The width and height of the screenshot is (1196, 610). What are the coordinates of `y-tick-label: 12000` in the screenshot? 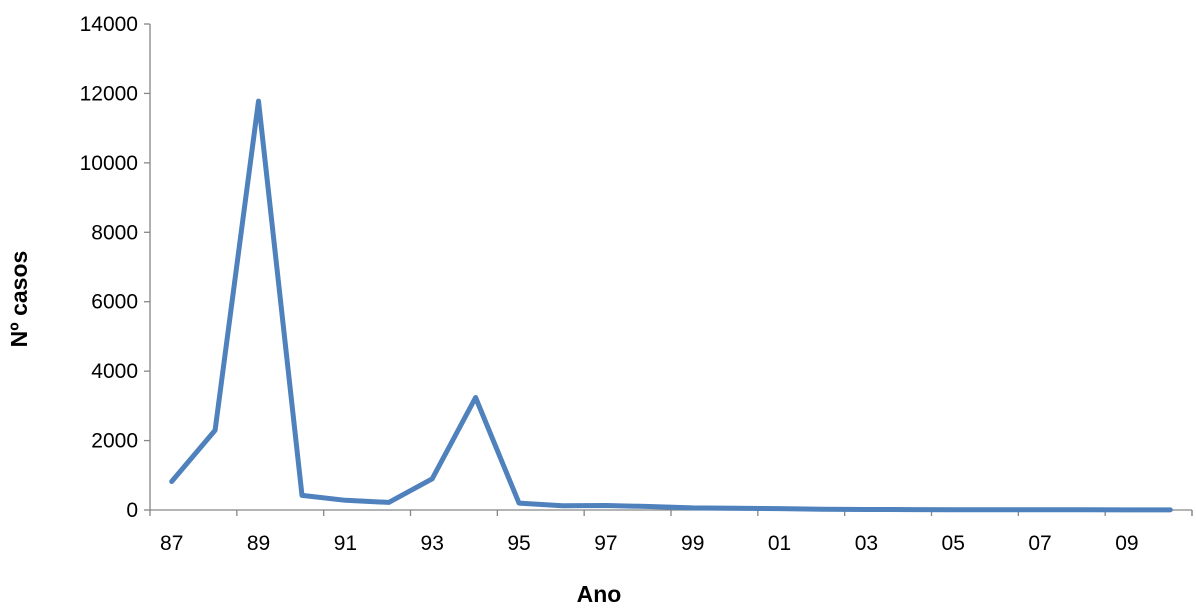 It's located at (109, 93).